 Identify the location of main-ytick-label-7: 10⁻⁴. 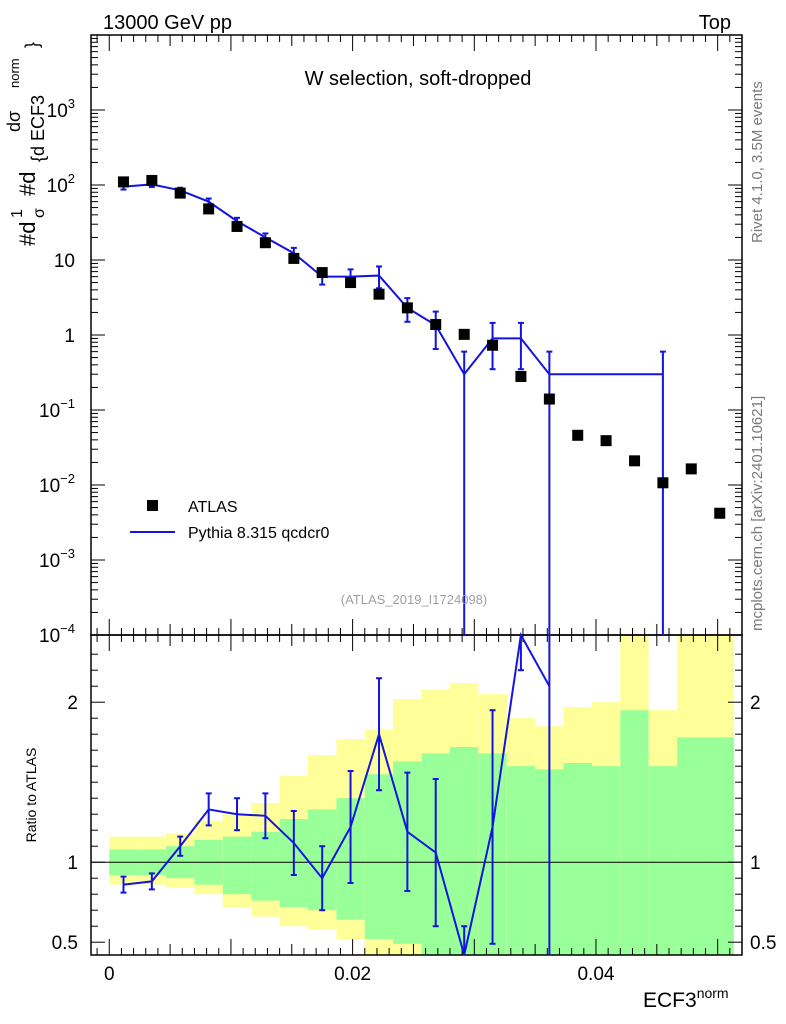
(57, 634).